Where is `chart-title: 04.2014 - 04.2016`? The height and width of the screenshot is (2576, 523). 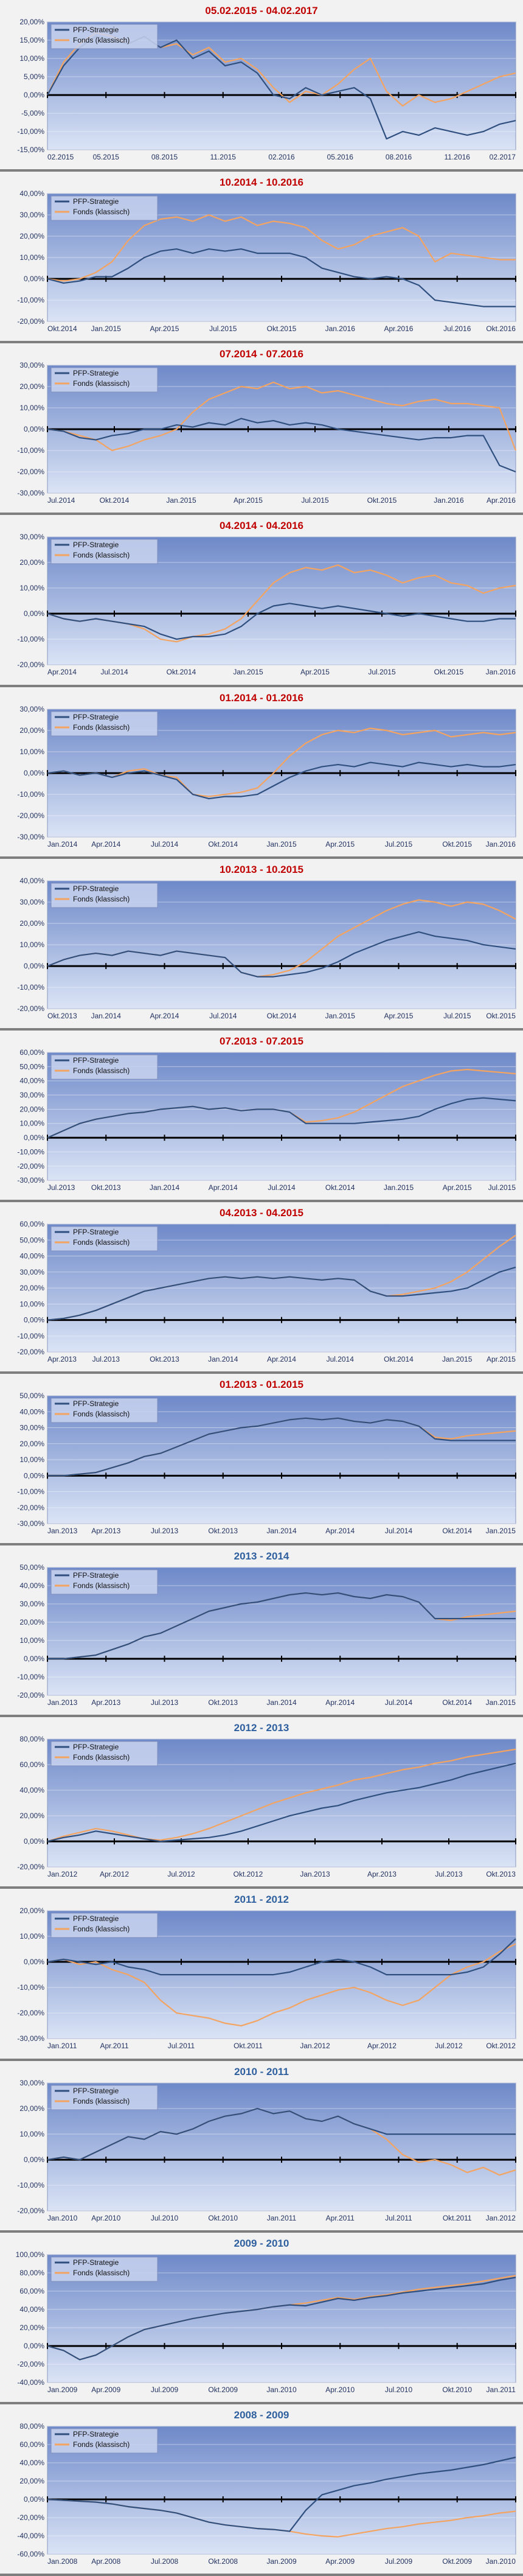
chart-title: 04.2014 - 04.2016 is located at coordinates (261, 526).